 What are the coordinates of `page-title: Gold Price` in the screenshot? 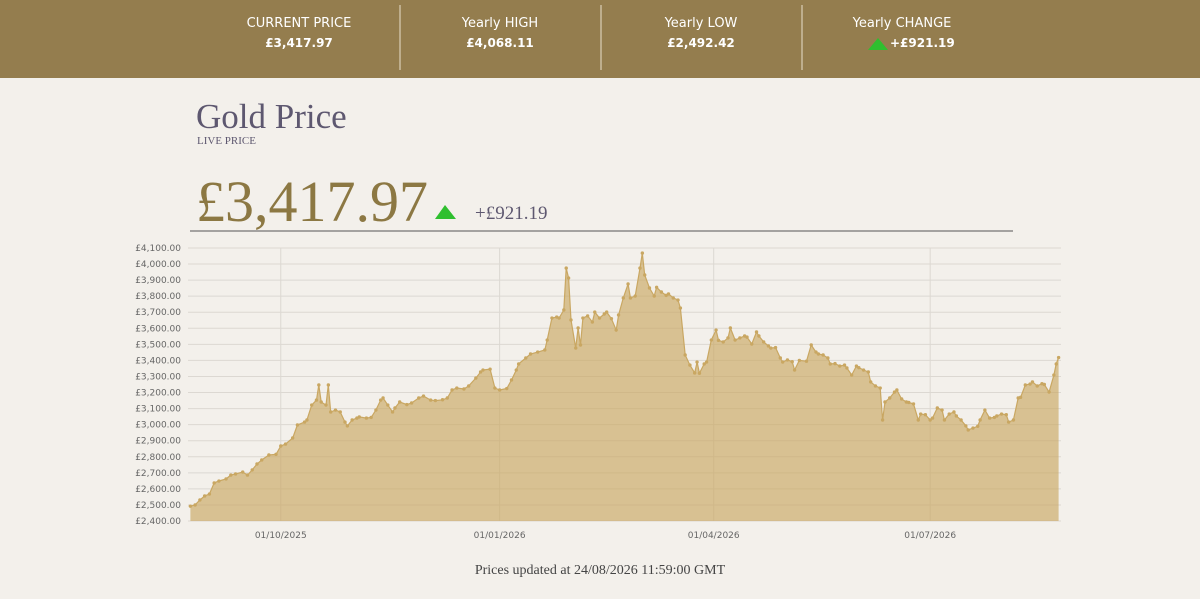 It's located at (271, 116).